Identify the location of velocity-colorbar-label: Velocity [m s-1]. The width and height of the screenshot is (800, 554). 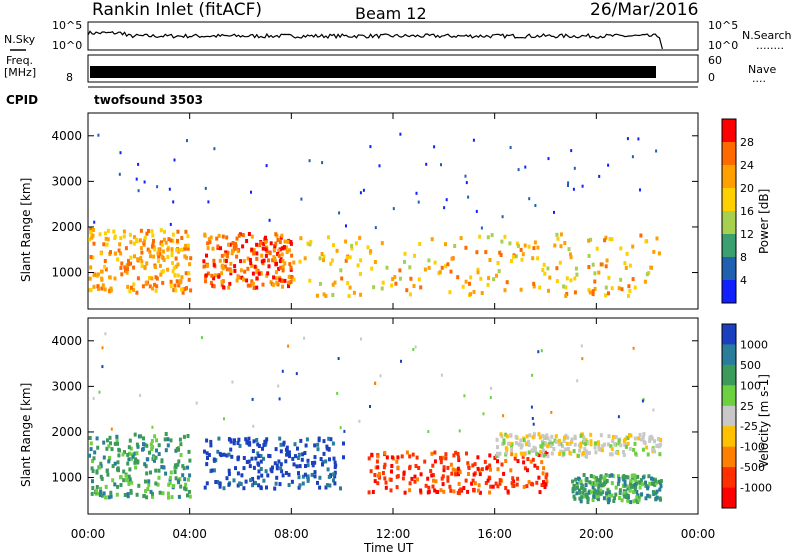
(764, 421).